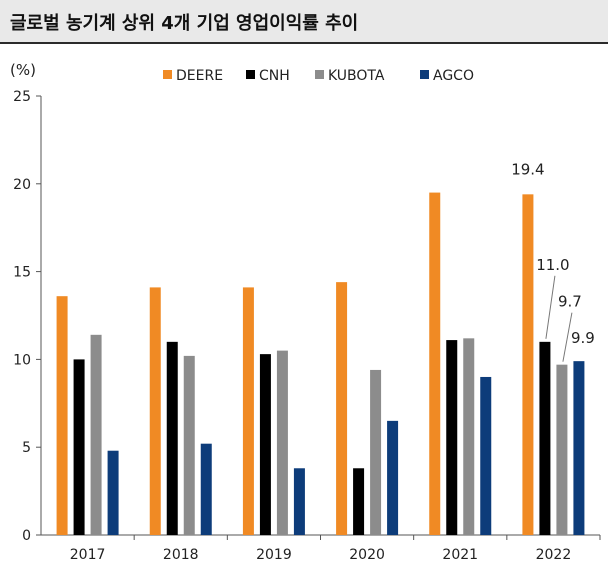 The height and width of the screenshot is (567, 608). I want to click on title-bar: 글로벌 농기계 상위 4개 기업 영업이익률 추이, so click(304, 22).